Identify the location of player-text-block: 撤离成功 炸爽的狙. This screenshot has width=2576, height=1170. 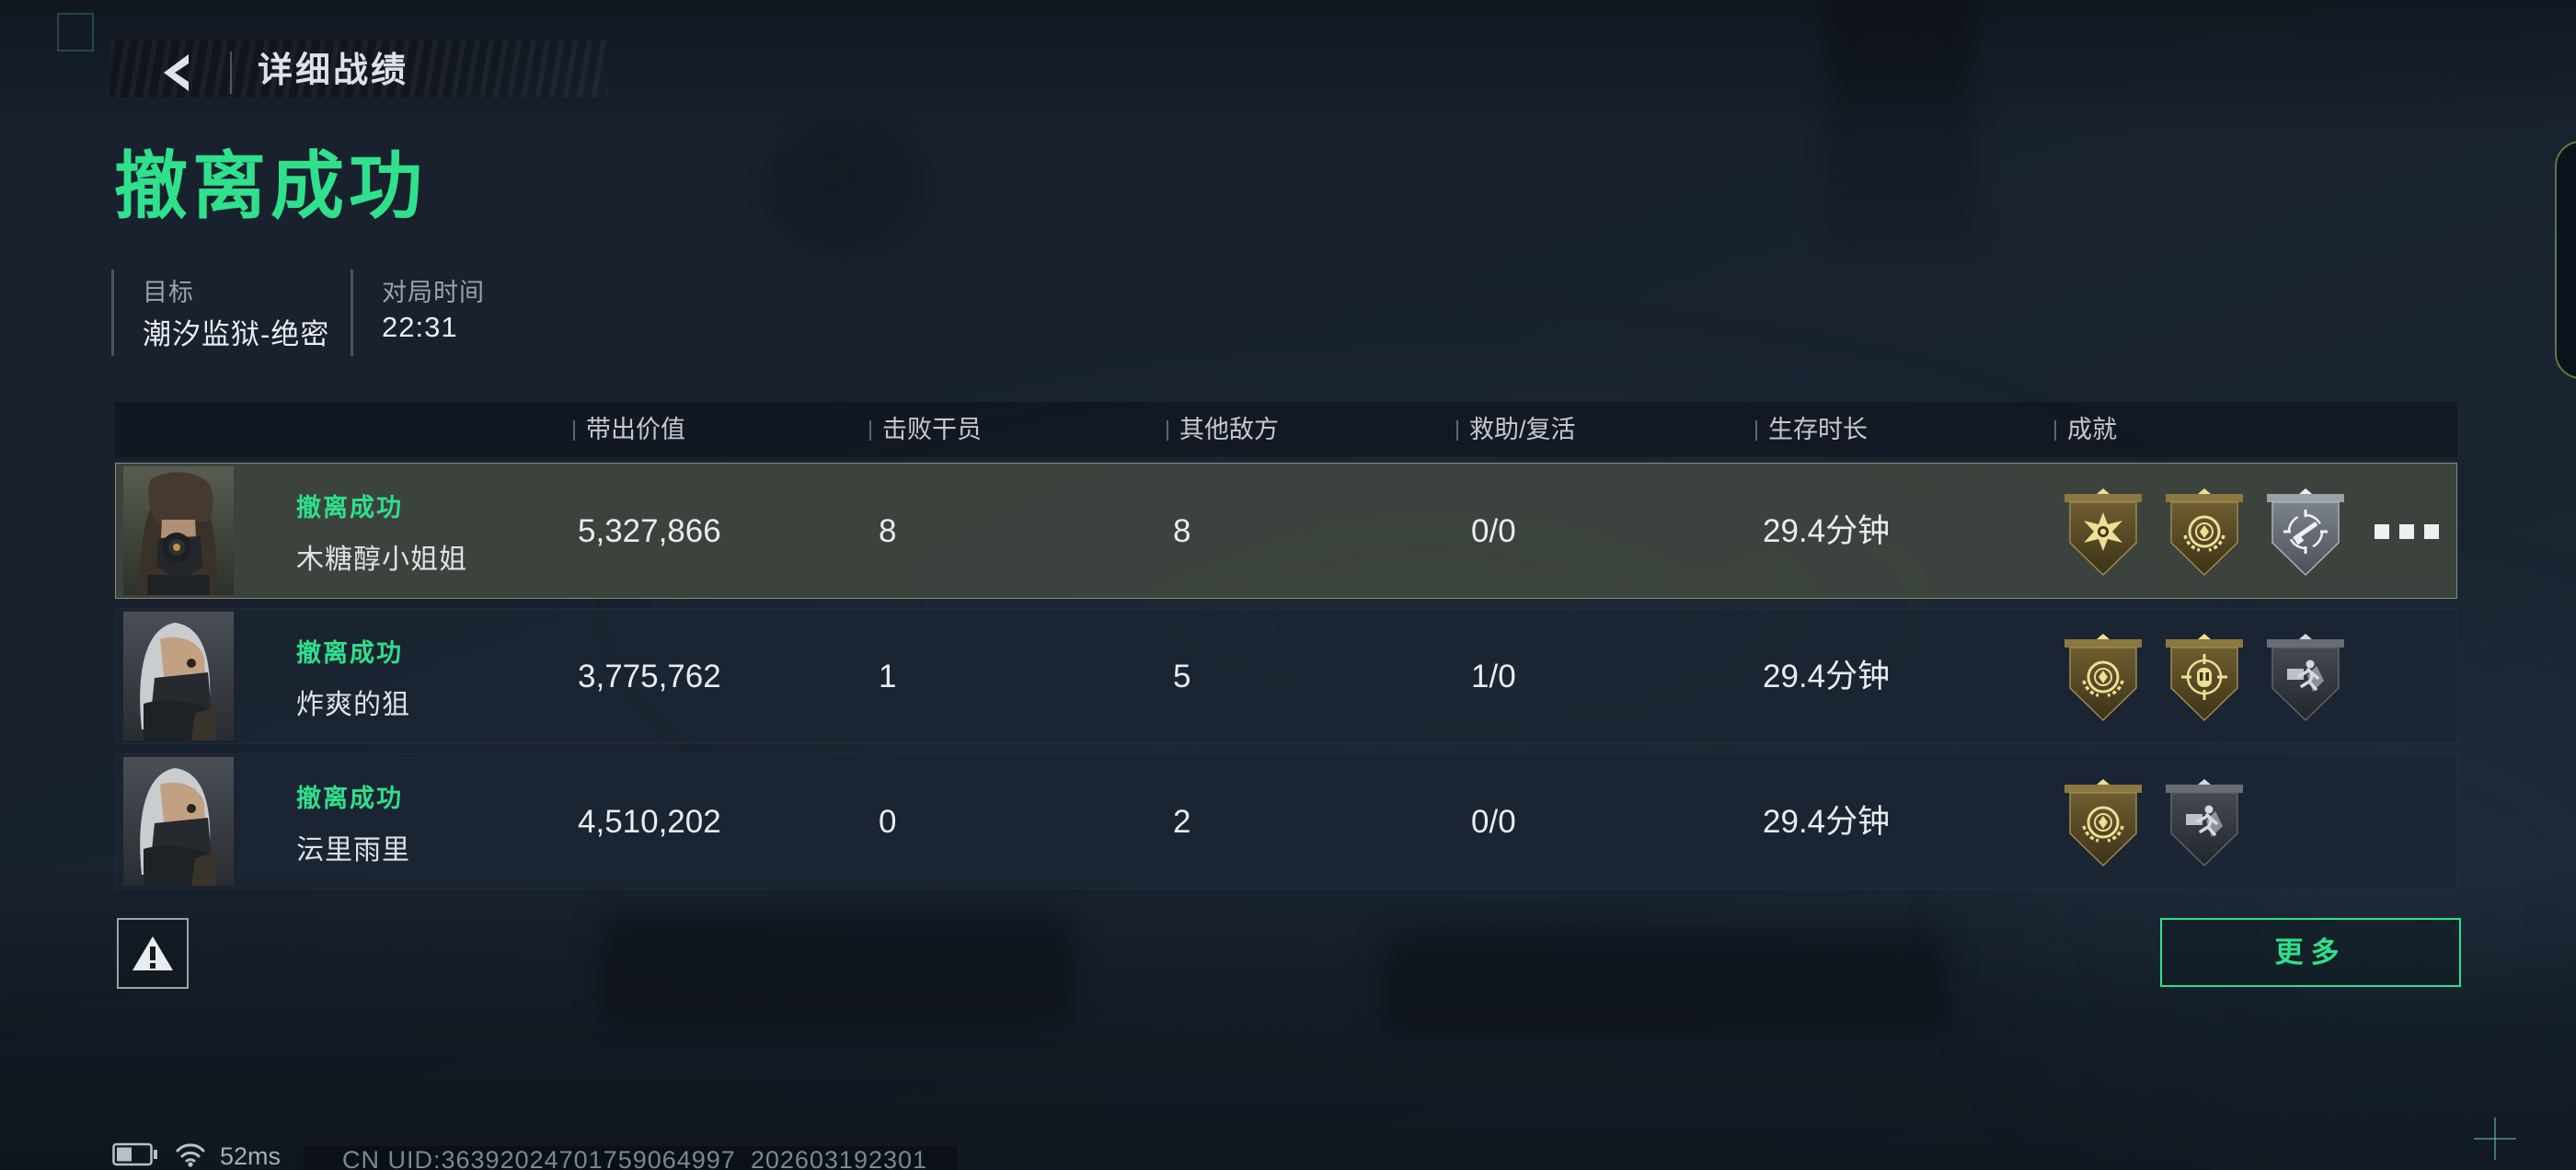
(353, 677).